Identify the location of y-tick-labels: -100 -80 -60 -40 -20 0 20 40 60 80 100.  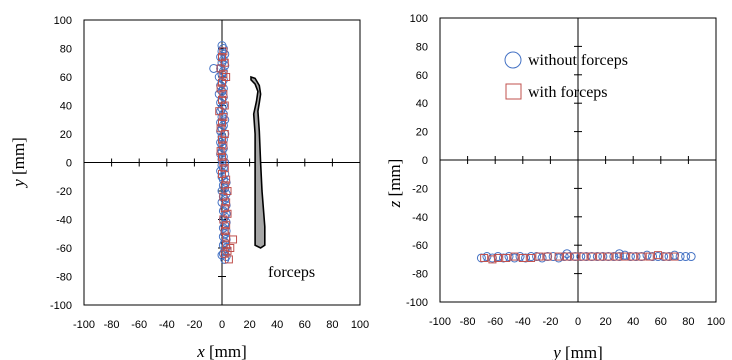
(417, 161).